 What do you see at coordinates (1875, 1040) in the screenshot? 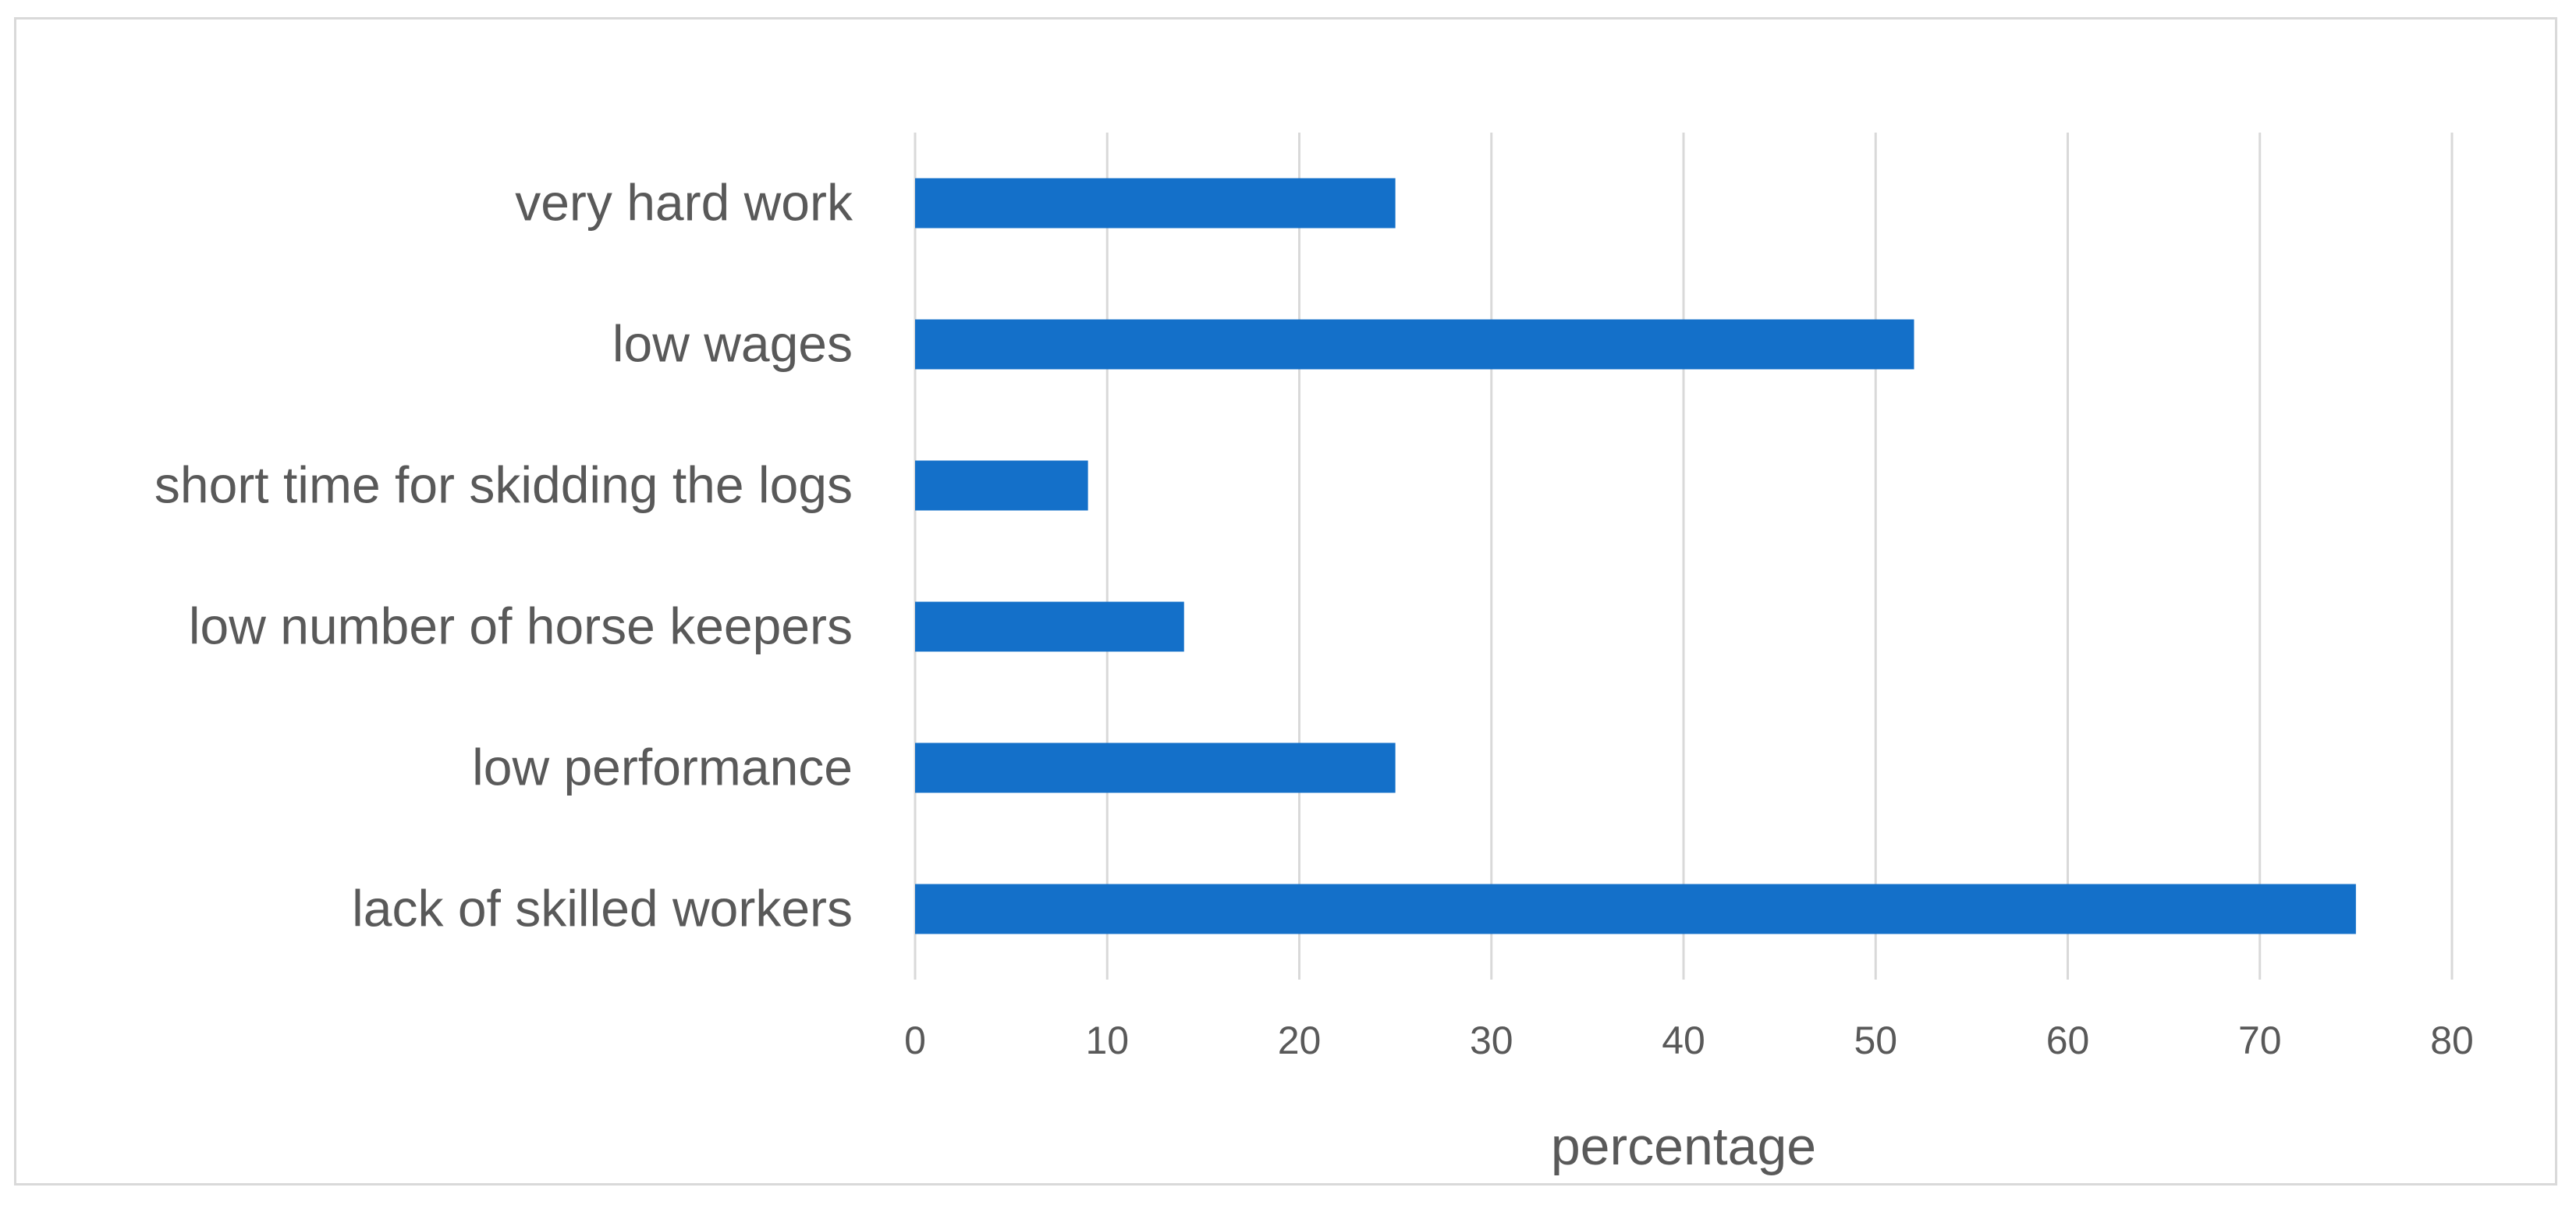
I see `x-tick-label: 50` at bounding box center [1875, 1040].